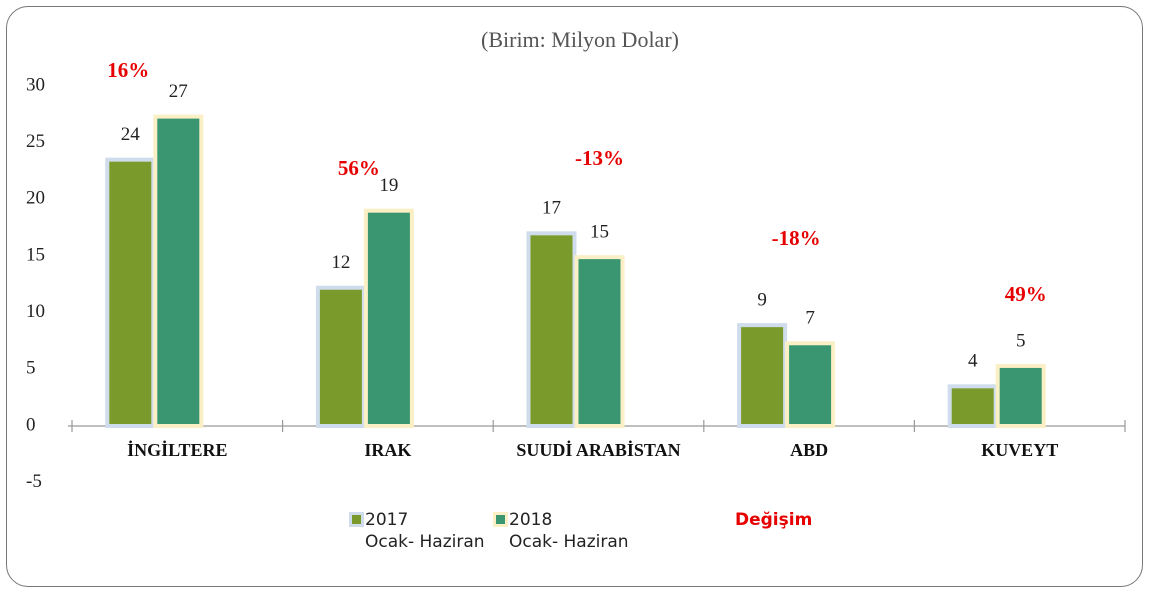 The width and height of the screenshot is (1151, 595). I want to click on value-label: 5, so click(1021, 340).